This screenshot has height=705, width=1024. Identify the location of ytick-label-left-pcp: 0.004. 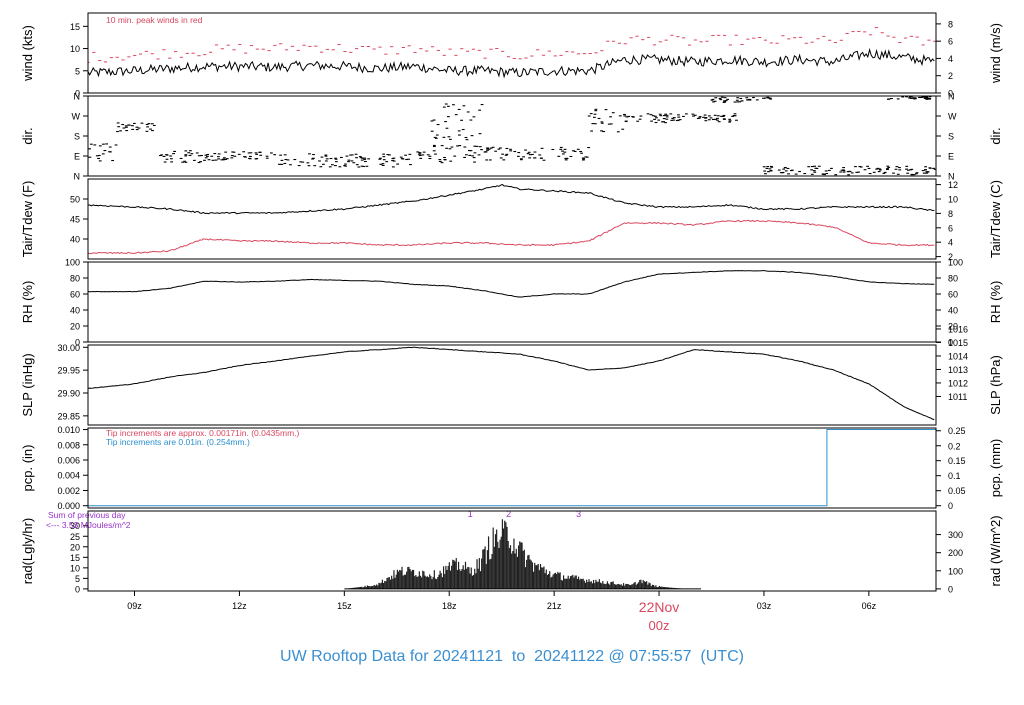
(68, 476).